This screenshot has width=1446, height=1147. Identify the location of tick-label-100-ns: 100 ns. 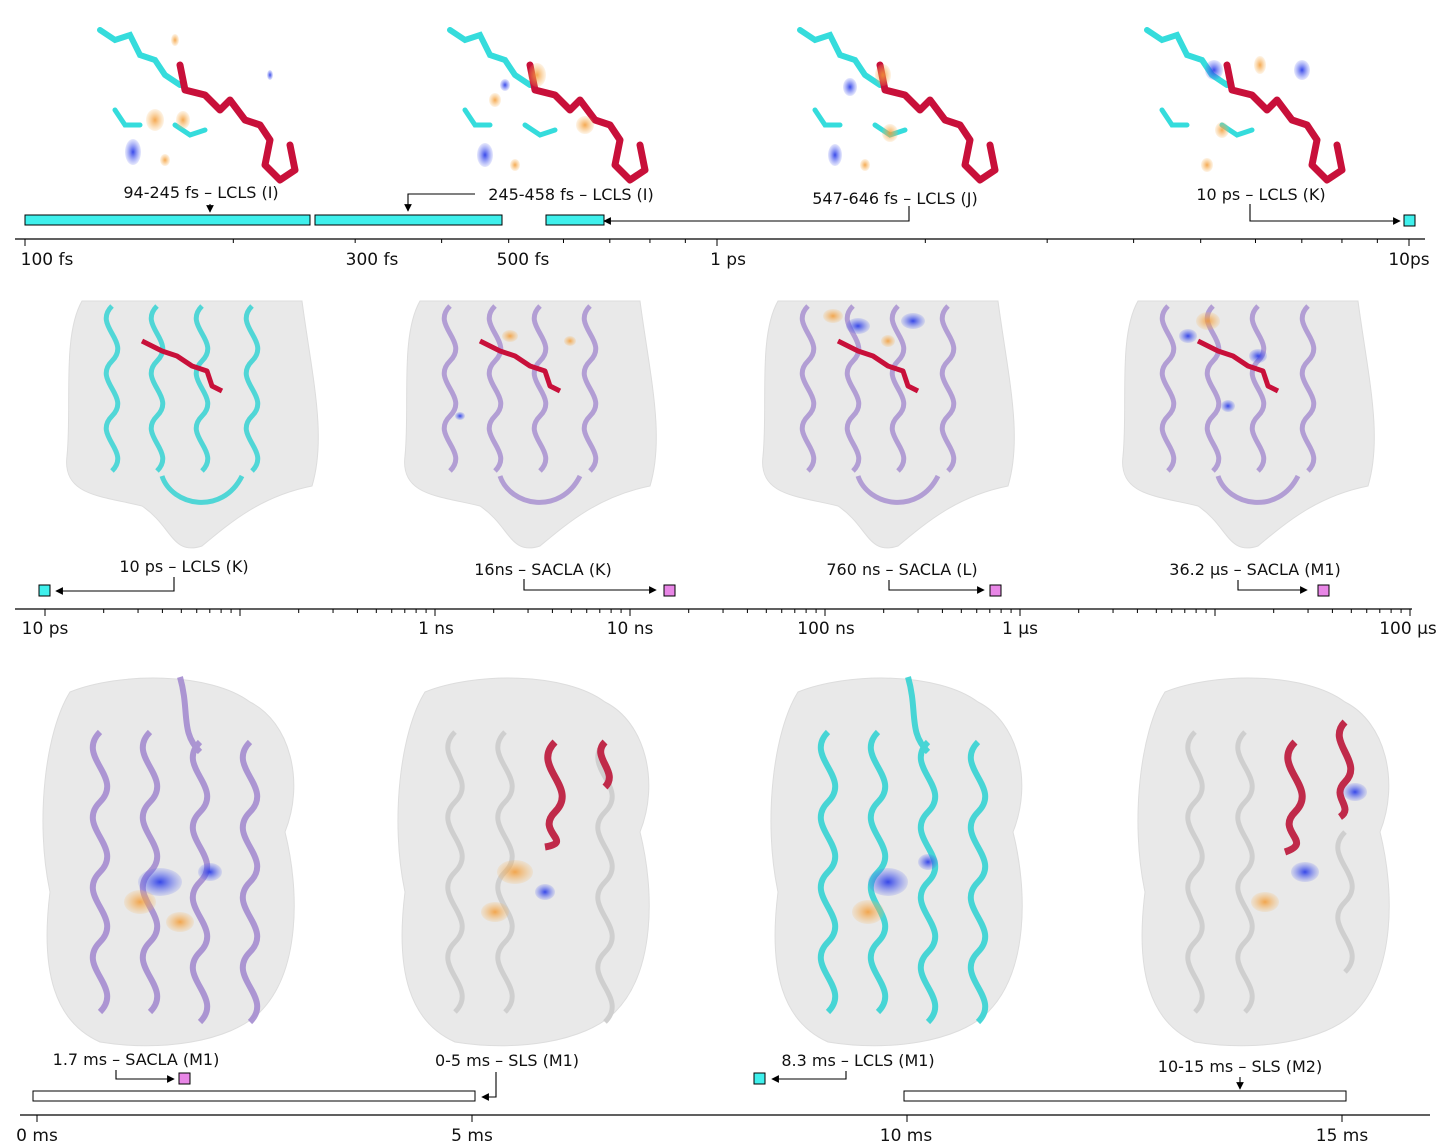
(826, 629).